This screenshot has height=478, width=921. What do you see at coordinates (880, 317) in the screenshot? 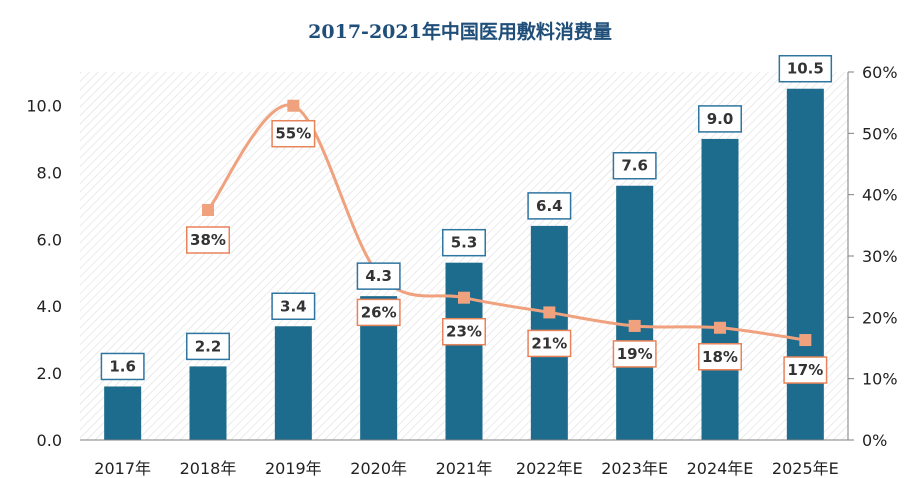
I see `y-right-tick-label: 20%` at bounding box center [880, 317].